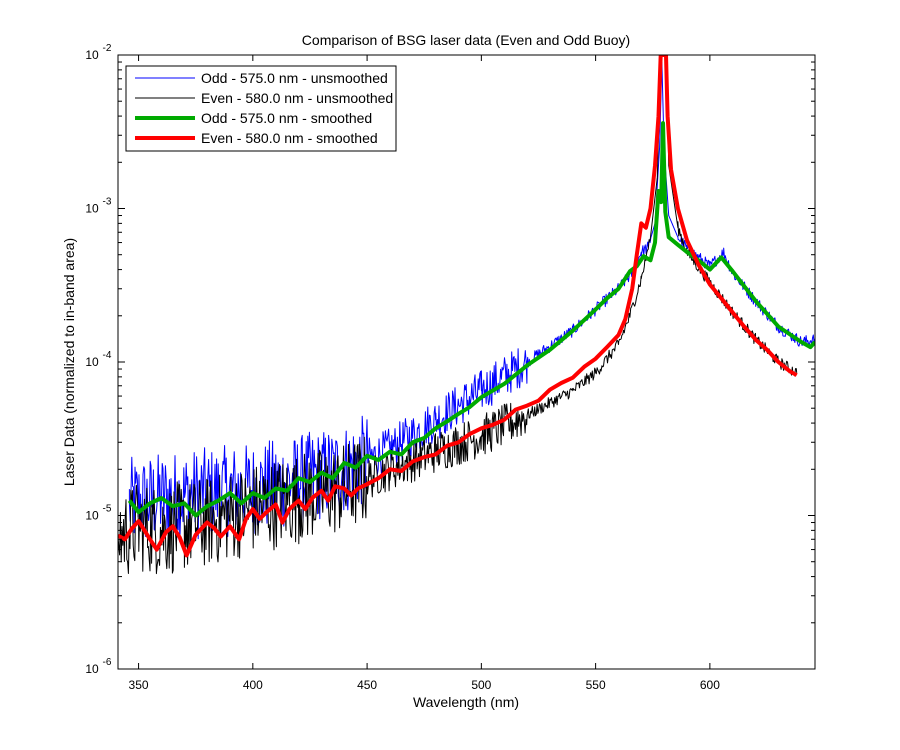 This screenshot has height=750, width=900. I want to click on legend-label-odd-smoothed: Odd - 575.0 nm - smoothed, so click(286, 118).